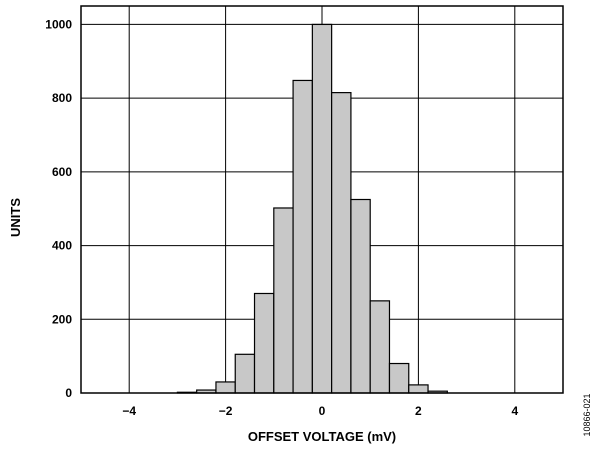 Image resolution: width=597 pixels, height=451 pixels. What do you see at coordinates (322, 436) in the screenshot?
I see `x-axis-title: OFFSET VOLTAGE (mV)` at bounding box center [322, 436].